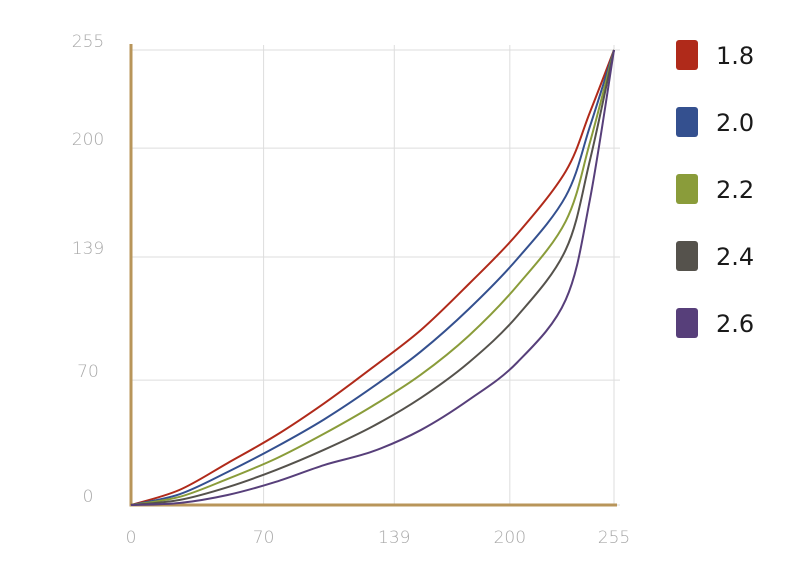 The height and width of the screenshot is (570, 800). Describe the element at coordinates (88, 497) in the screenshot. I see `y-tick-label: 0` at that location.